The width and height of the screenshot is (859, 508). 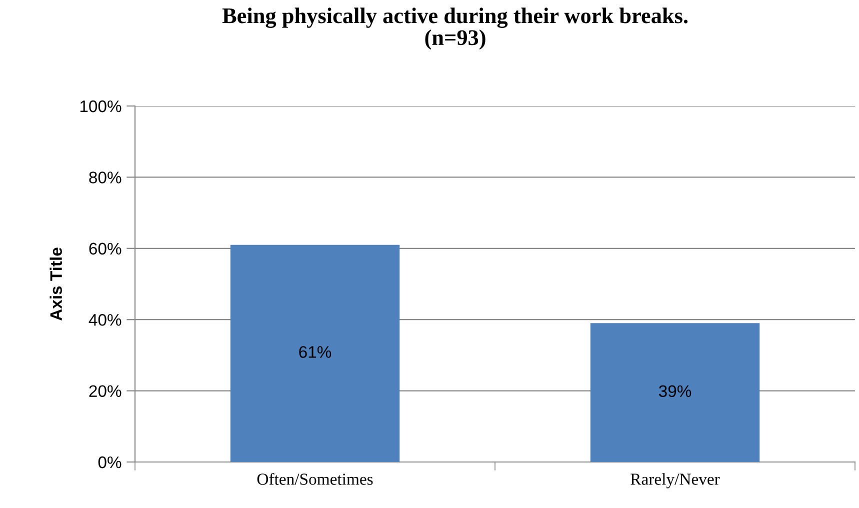 What do you see at coordinates (675, 480) in the screenshot?
I see `x-tick-label: Rarely/Never` at bounding box center [675, 480].